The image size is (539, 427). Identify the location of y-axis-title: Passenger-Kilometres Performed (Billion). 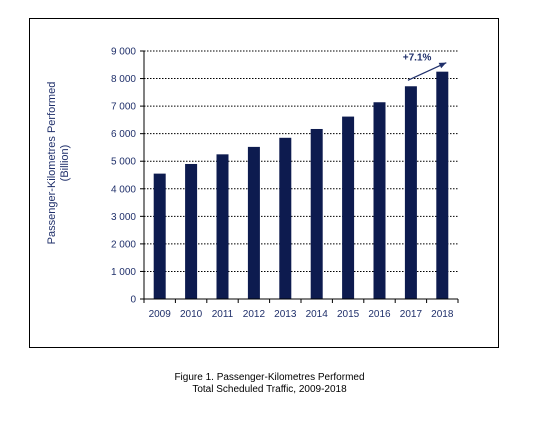
(59, 163).